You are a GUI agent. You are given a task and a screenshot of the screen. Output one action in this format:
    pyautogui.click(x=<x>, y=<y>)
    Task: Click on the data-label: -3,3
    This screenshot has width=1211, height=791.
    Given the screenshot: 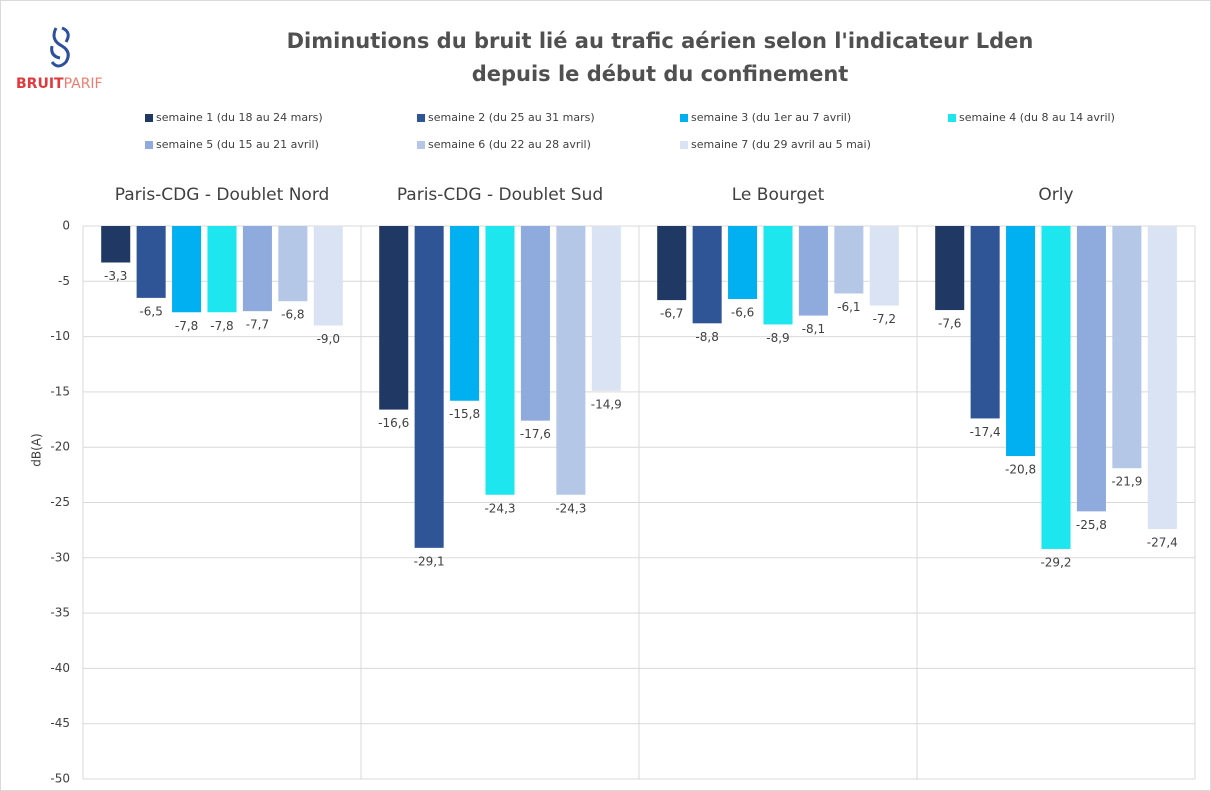 What is the action you would take?
    pyautogui.click(x=115, y=276)
    